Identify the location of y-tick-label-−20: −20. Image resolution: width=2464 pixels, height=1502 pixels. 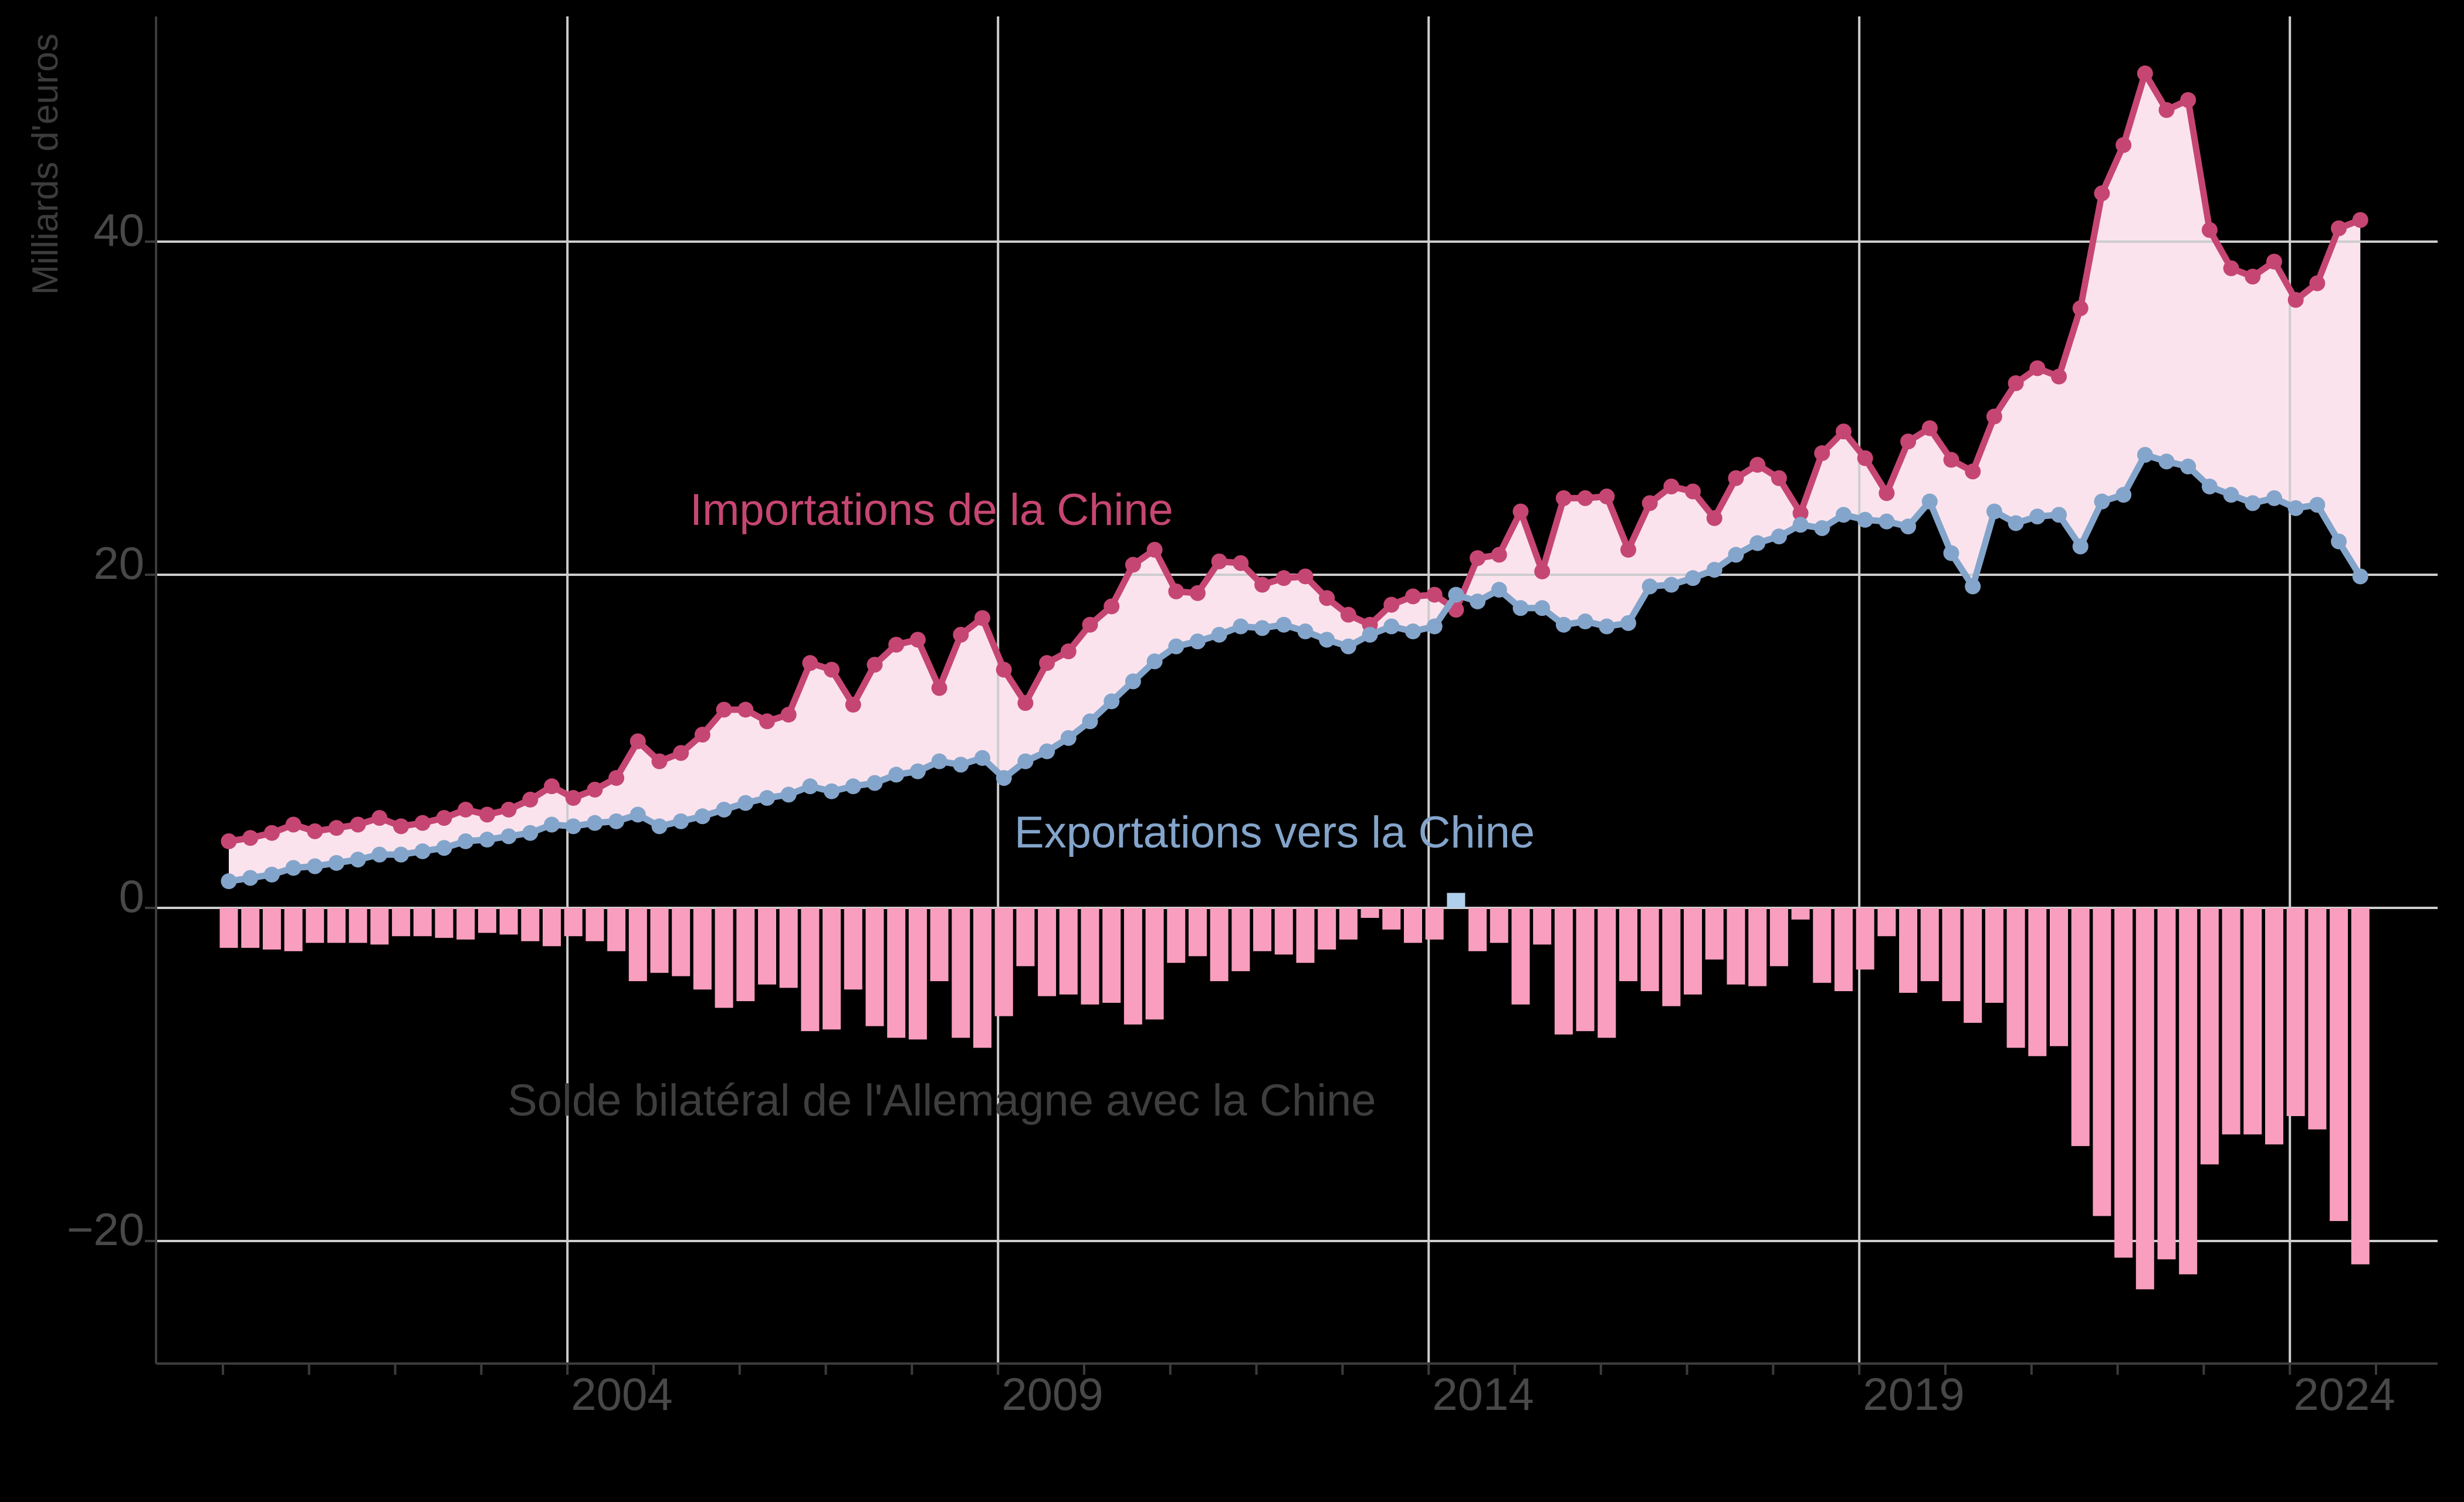
(106, 1229).